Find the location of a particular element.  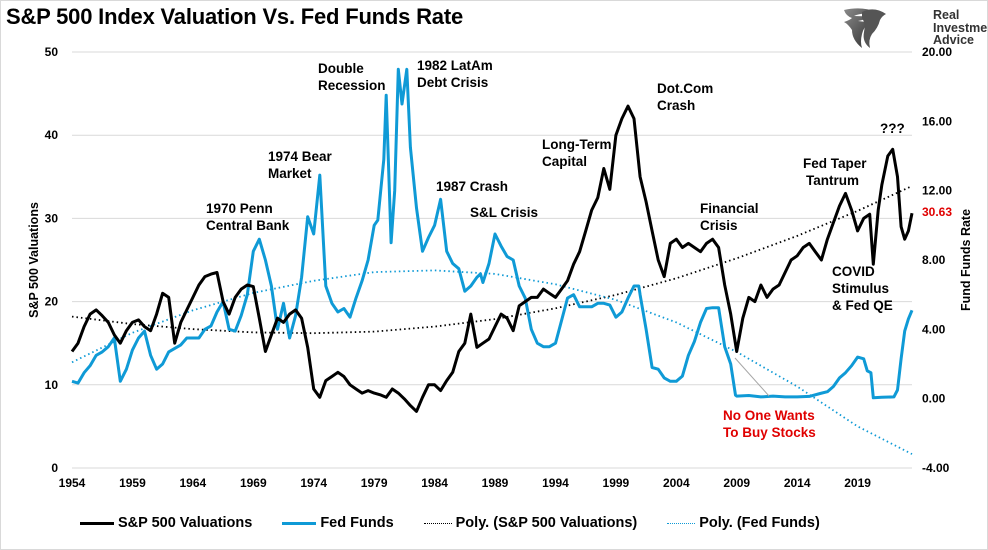

annotation-financial-crisis: Financial Crisis is located at coordinates (729, 217).